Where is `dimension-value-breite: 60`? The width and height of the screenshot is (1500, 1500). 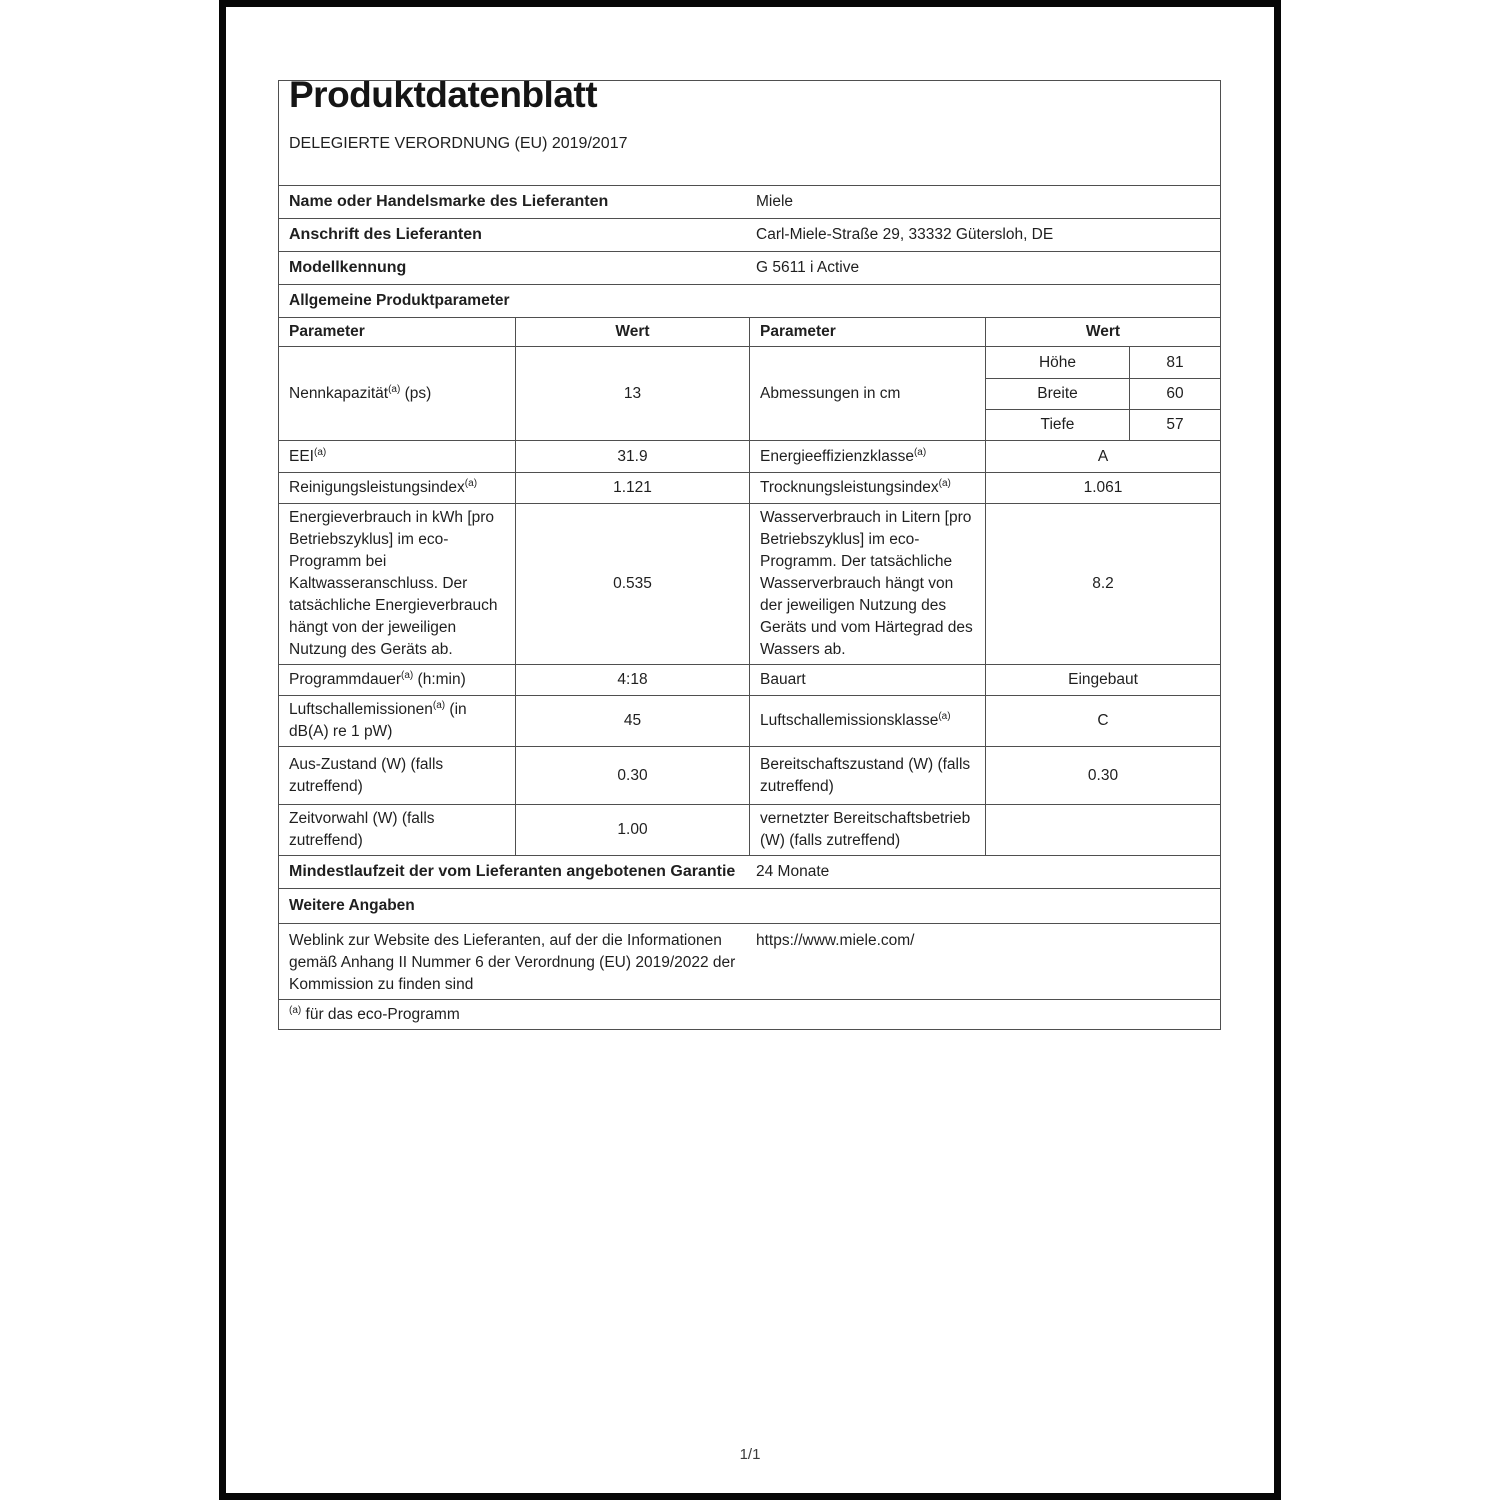
dimension-value-breite: 60 is located at coordinates (1175, 394).